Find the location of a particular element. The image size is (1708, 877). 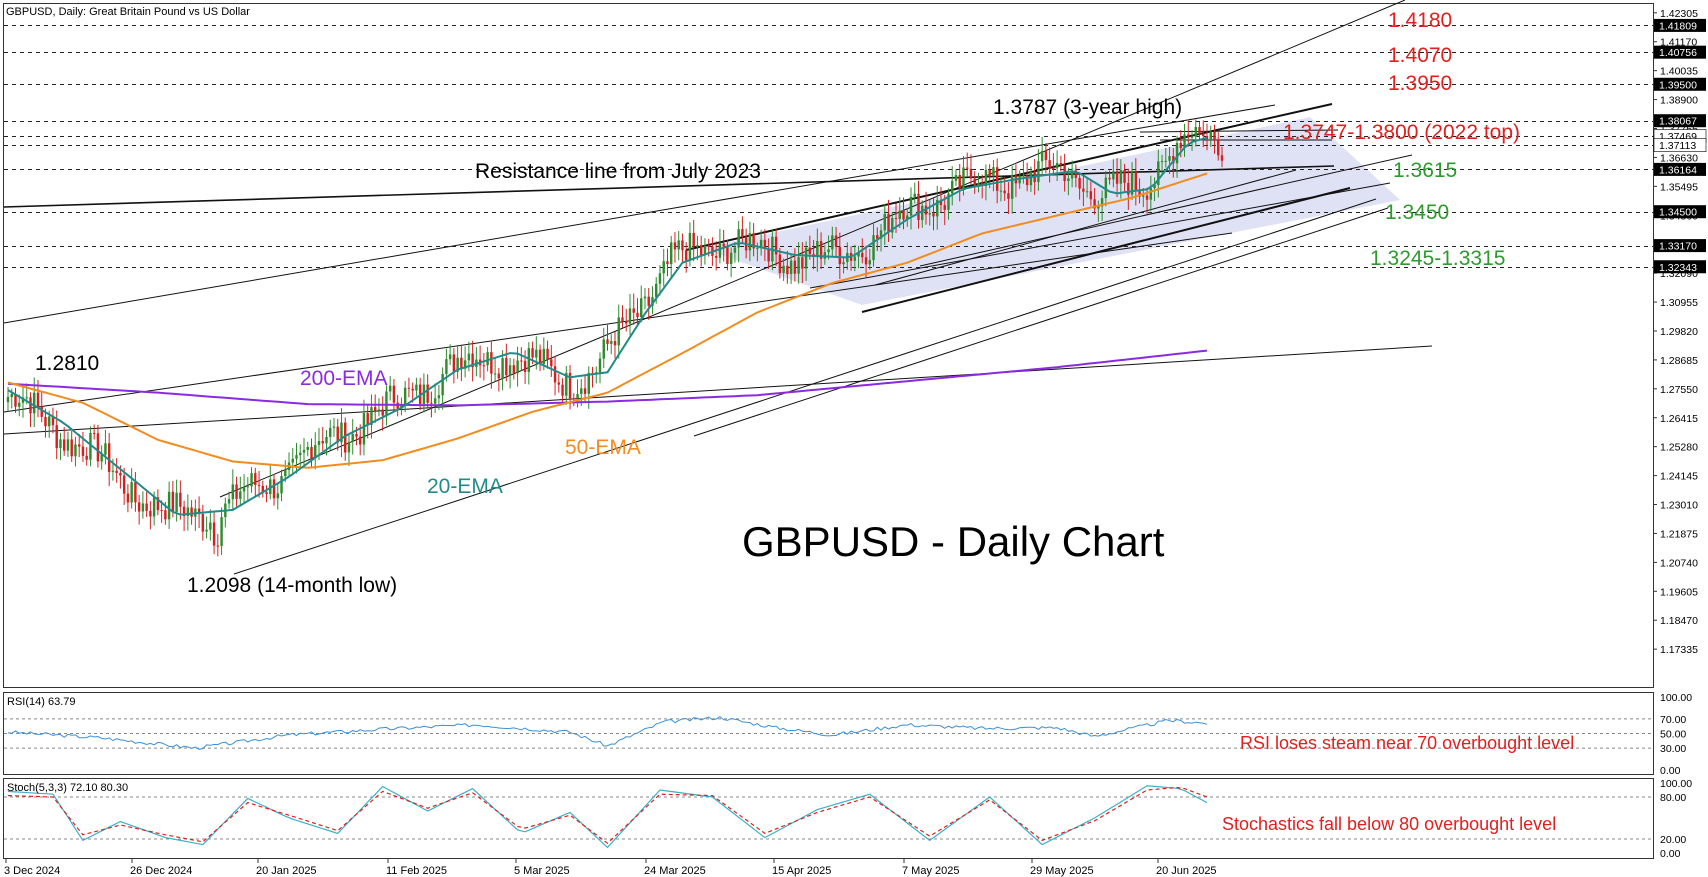

price-tag-label: 1.41809 is located at coordinates (1678, 26).